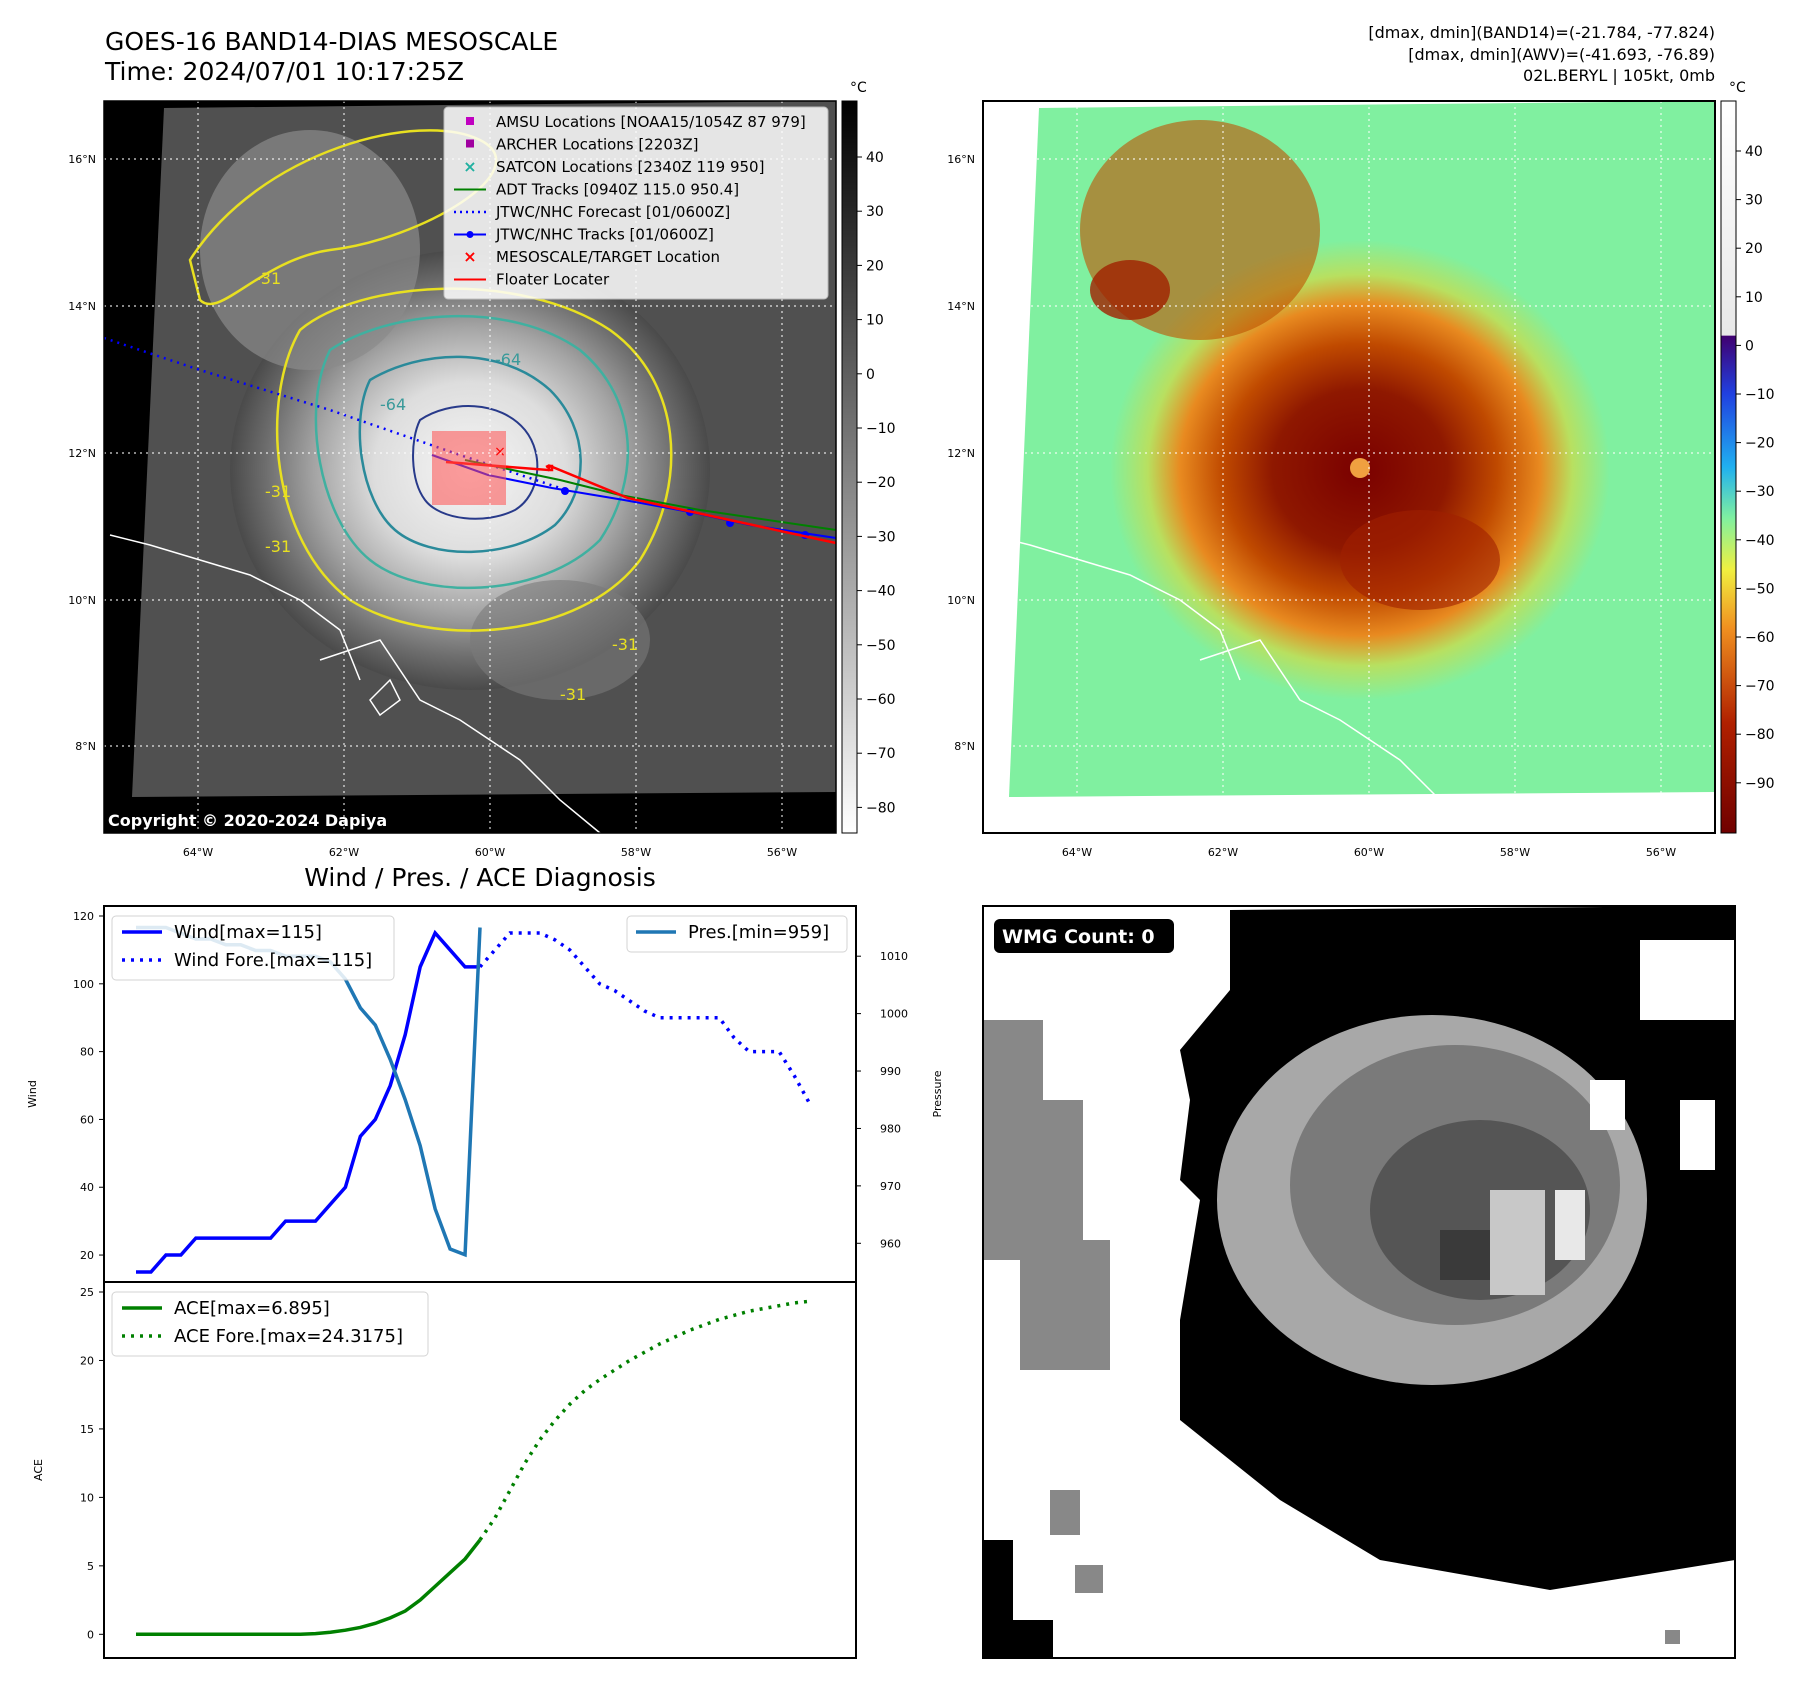 Image resolution: width=1797 pixels, height=1690 pixels. Describe the element at coordinates (890, 1186) in the screenshot. I see `y2-tick-label: 970` at that location.